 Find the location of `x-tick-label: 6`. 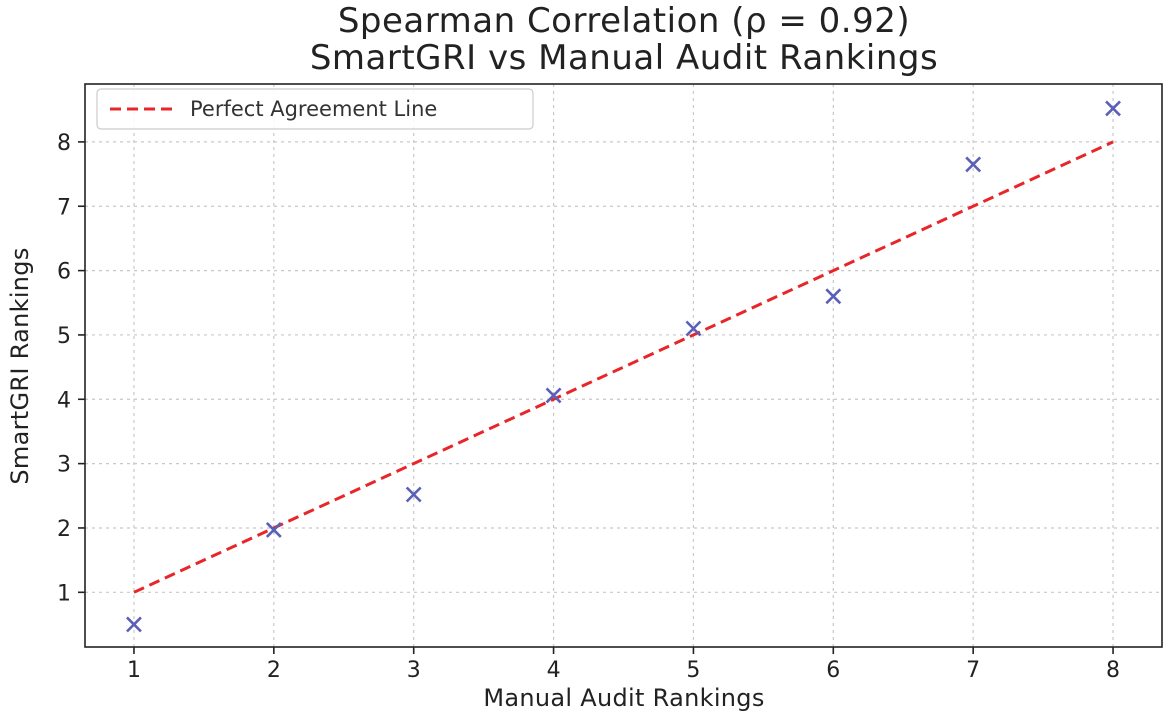

x-tick-label: 6 is located at coordinates (833, 670).